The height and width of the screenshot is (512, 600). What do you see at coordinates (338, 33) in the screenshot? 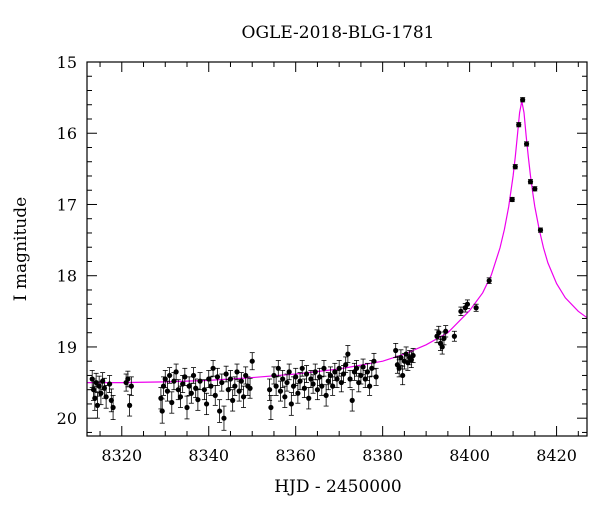
I see `chart-title: OGLE-2018-BLG-1781` at bounding box center [338, 33].